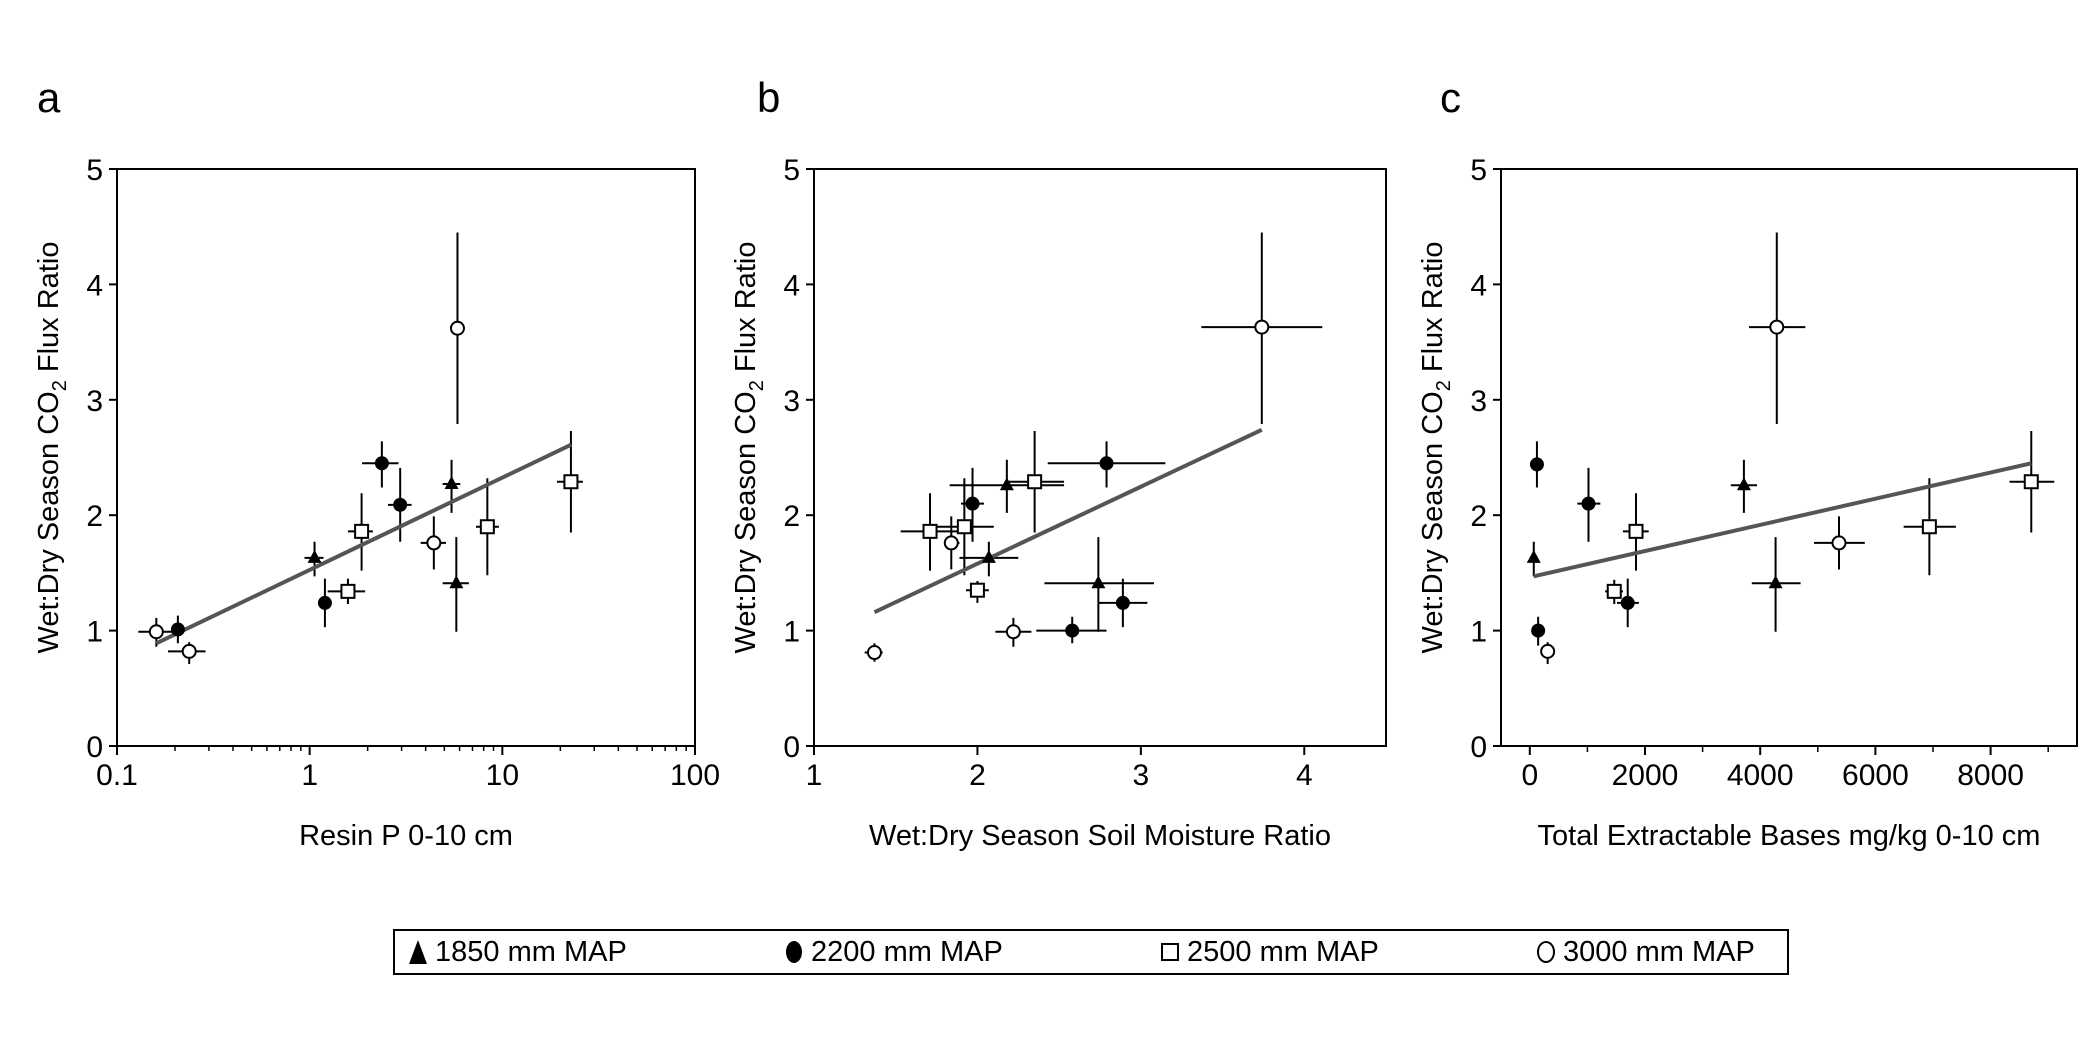 The width and height of the screenshot is (2100, 1050). Describe the element at coordinates (1304, 775) in the screenshot. I see `x-tick-label: 4` at that location.